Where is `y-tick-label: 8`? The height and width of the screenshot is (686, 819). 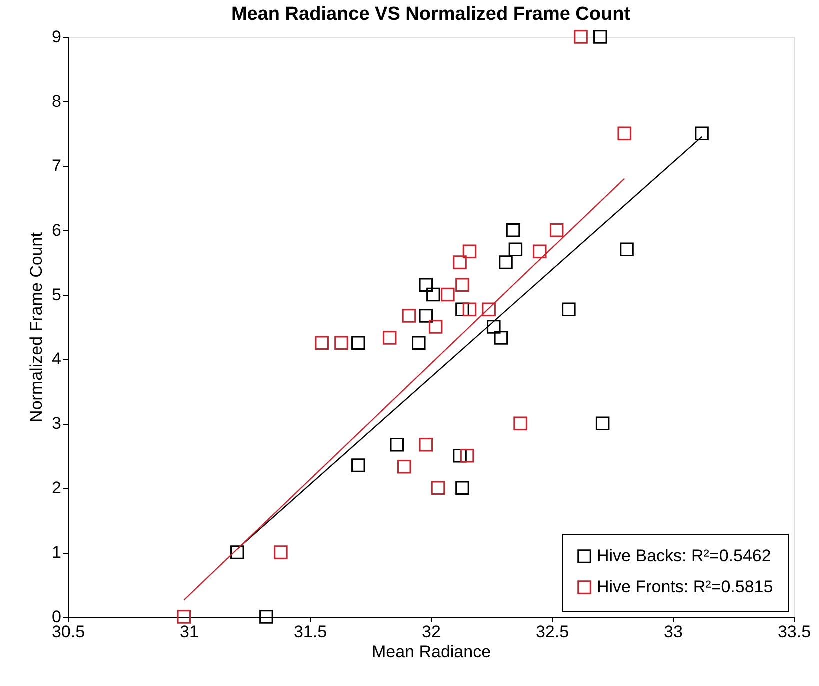
y-tick-label: 8 is located at coordinates (57, 101).